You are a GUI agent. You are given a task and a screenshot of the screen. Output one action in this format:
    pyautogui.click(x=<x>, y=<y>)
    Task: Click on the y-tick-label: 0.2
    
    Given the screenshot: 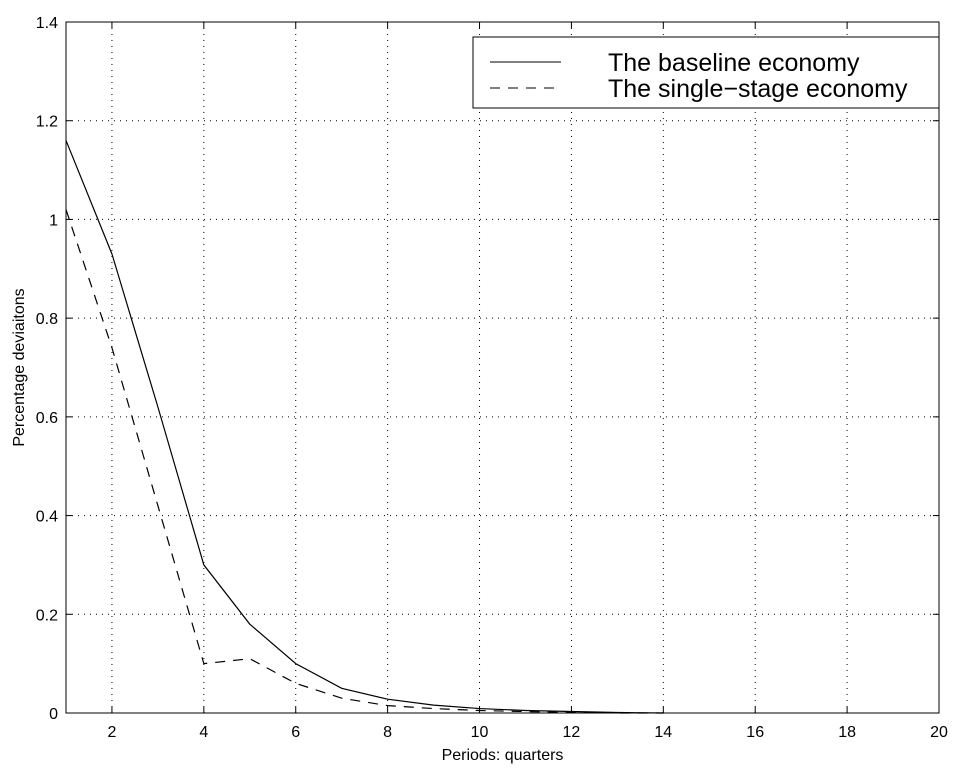 What is the action you would take?
    pyautogui.click(x=47, y=615)
    